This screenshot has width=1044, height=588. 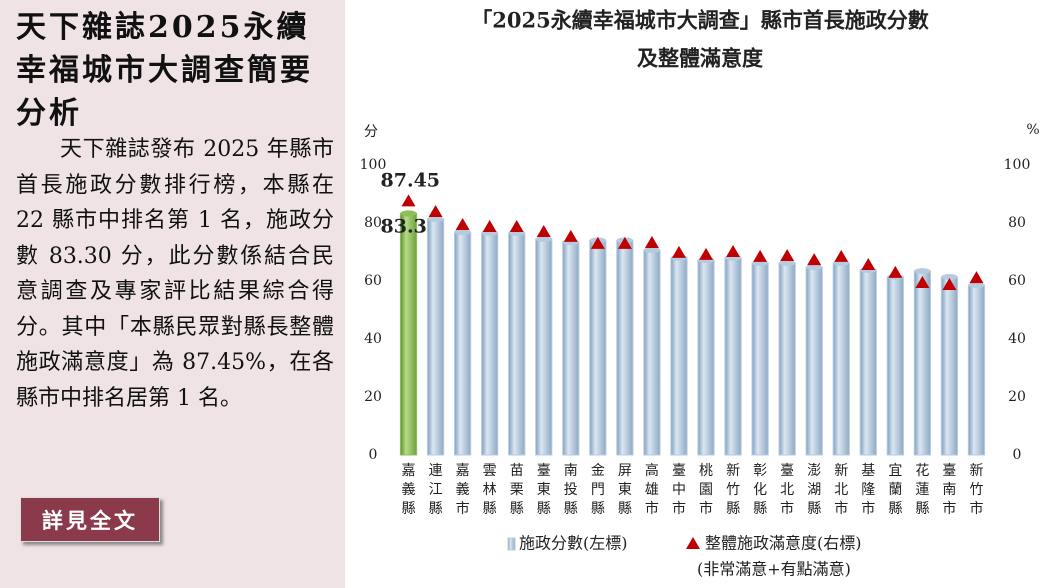 What do you see at coordinates (411, 226) in the screenshot?
I see `value-label: 83.30` at bounding box center [411, 226].